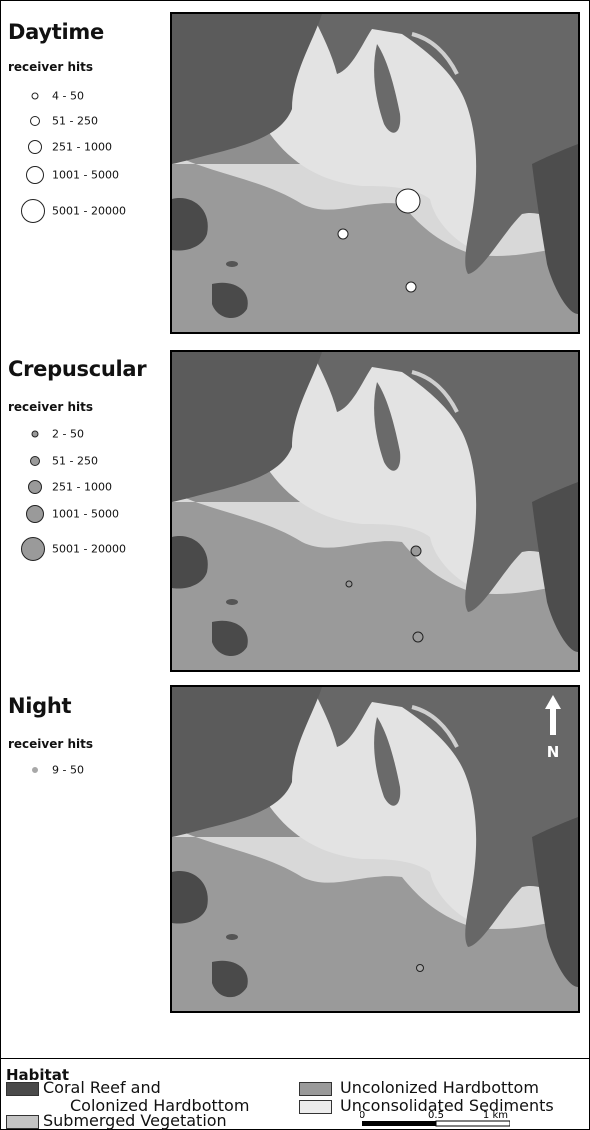  Describe the element at coordinates (68, 96) in the screenshot. I see `legend-label: 4 - 50` at that location.